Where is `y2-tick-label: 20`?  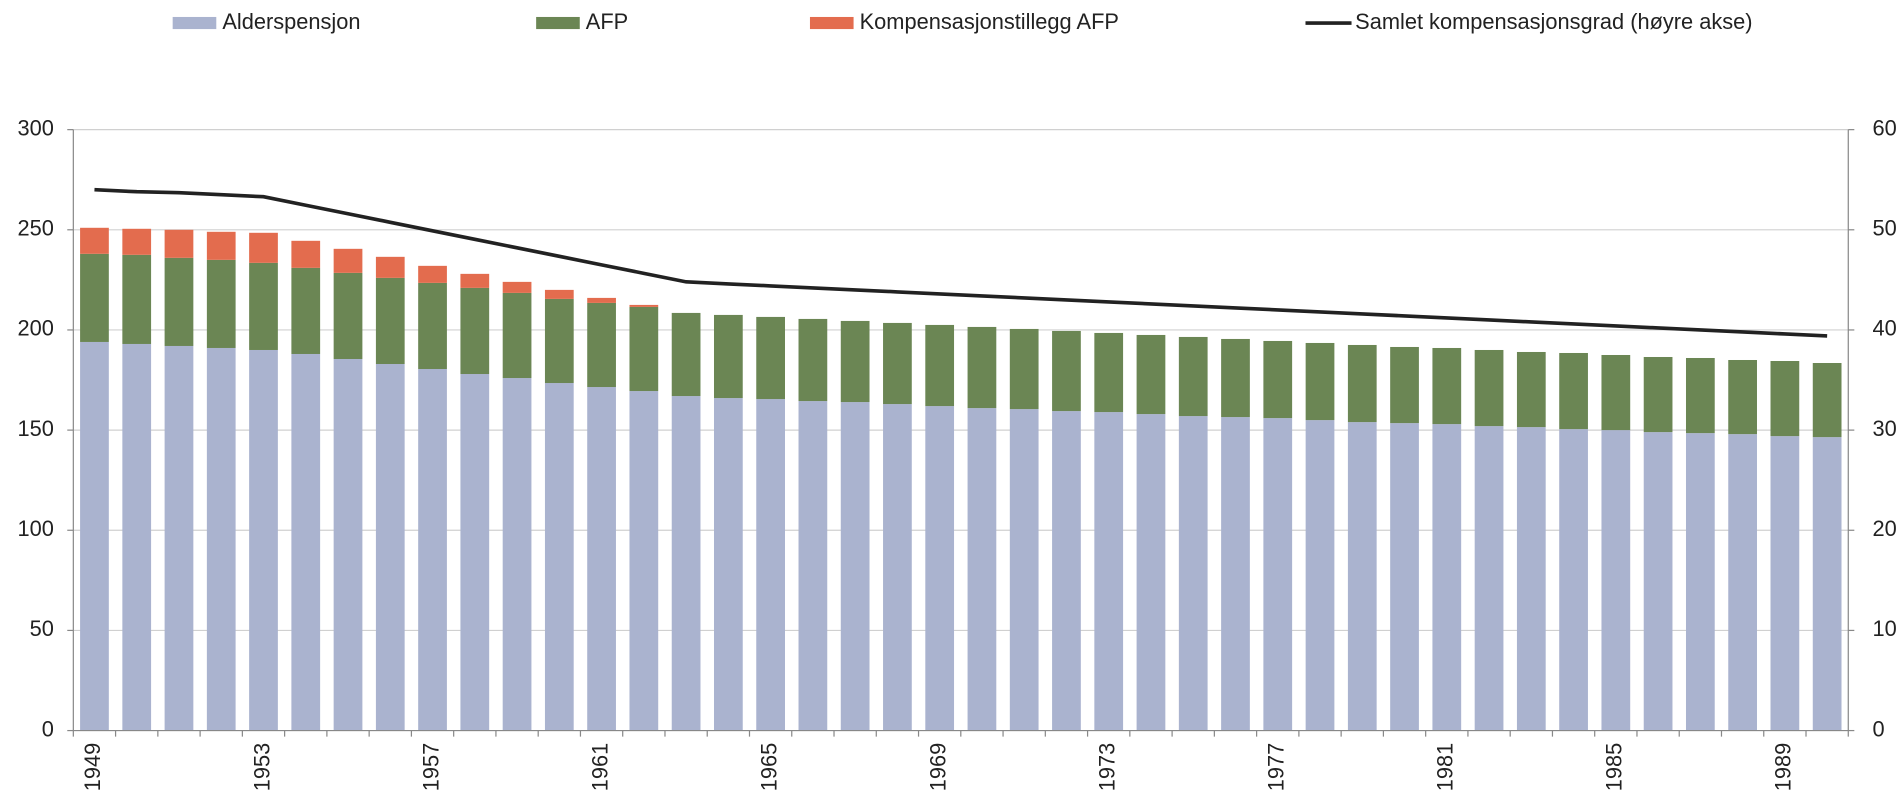
y2-tick-label: 20 is located at coordinates (1885, 528).